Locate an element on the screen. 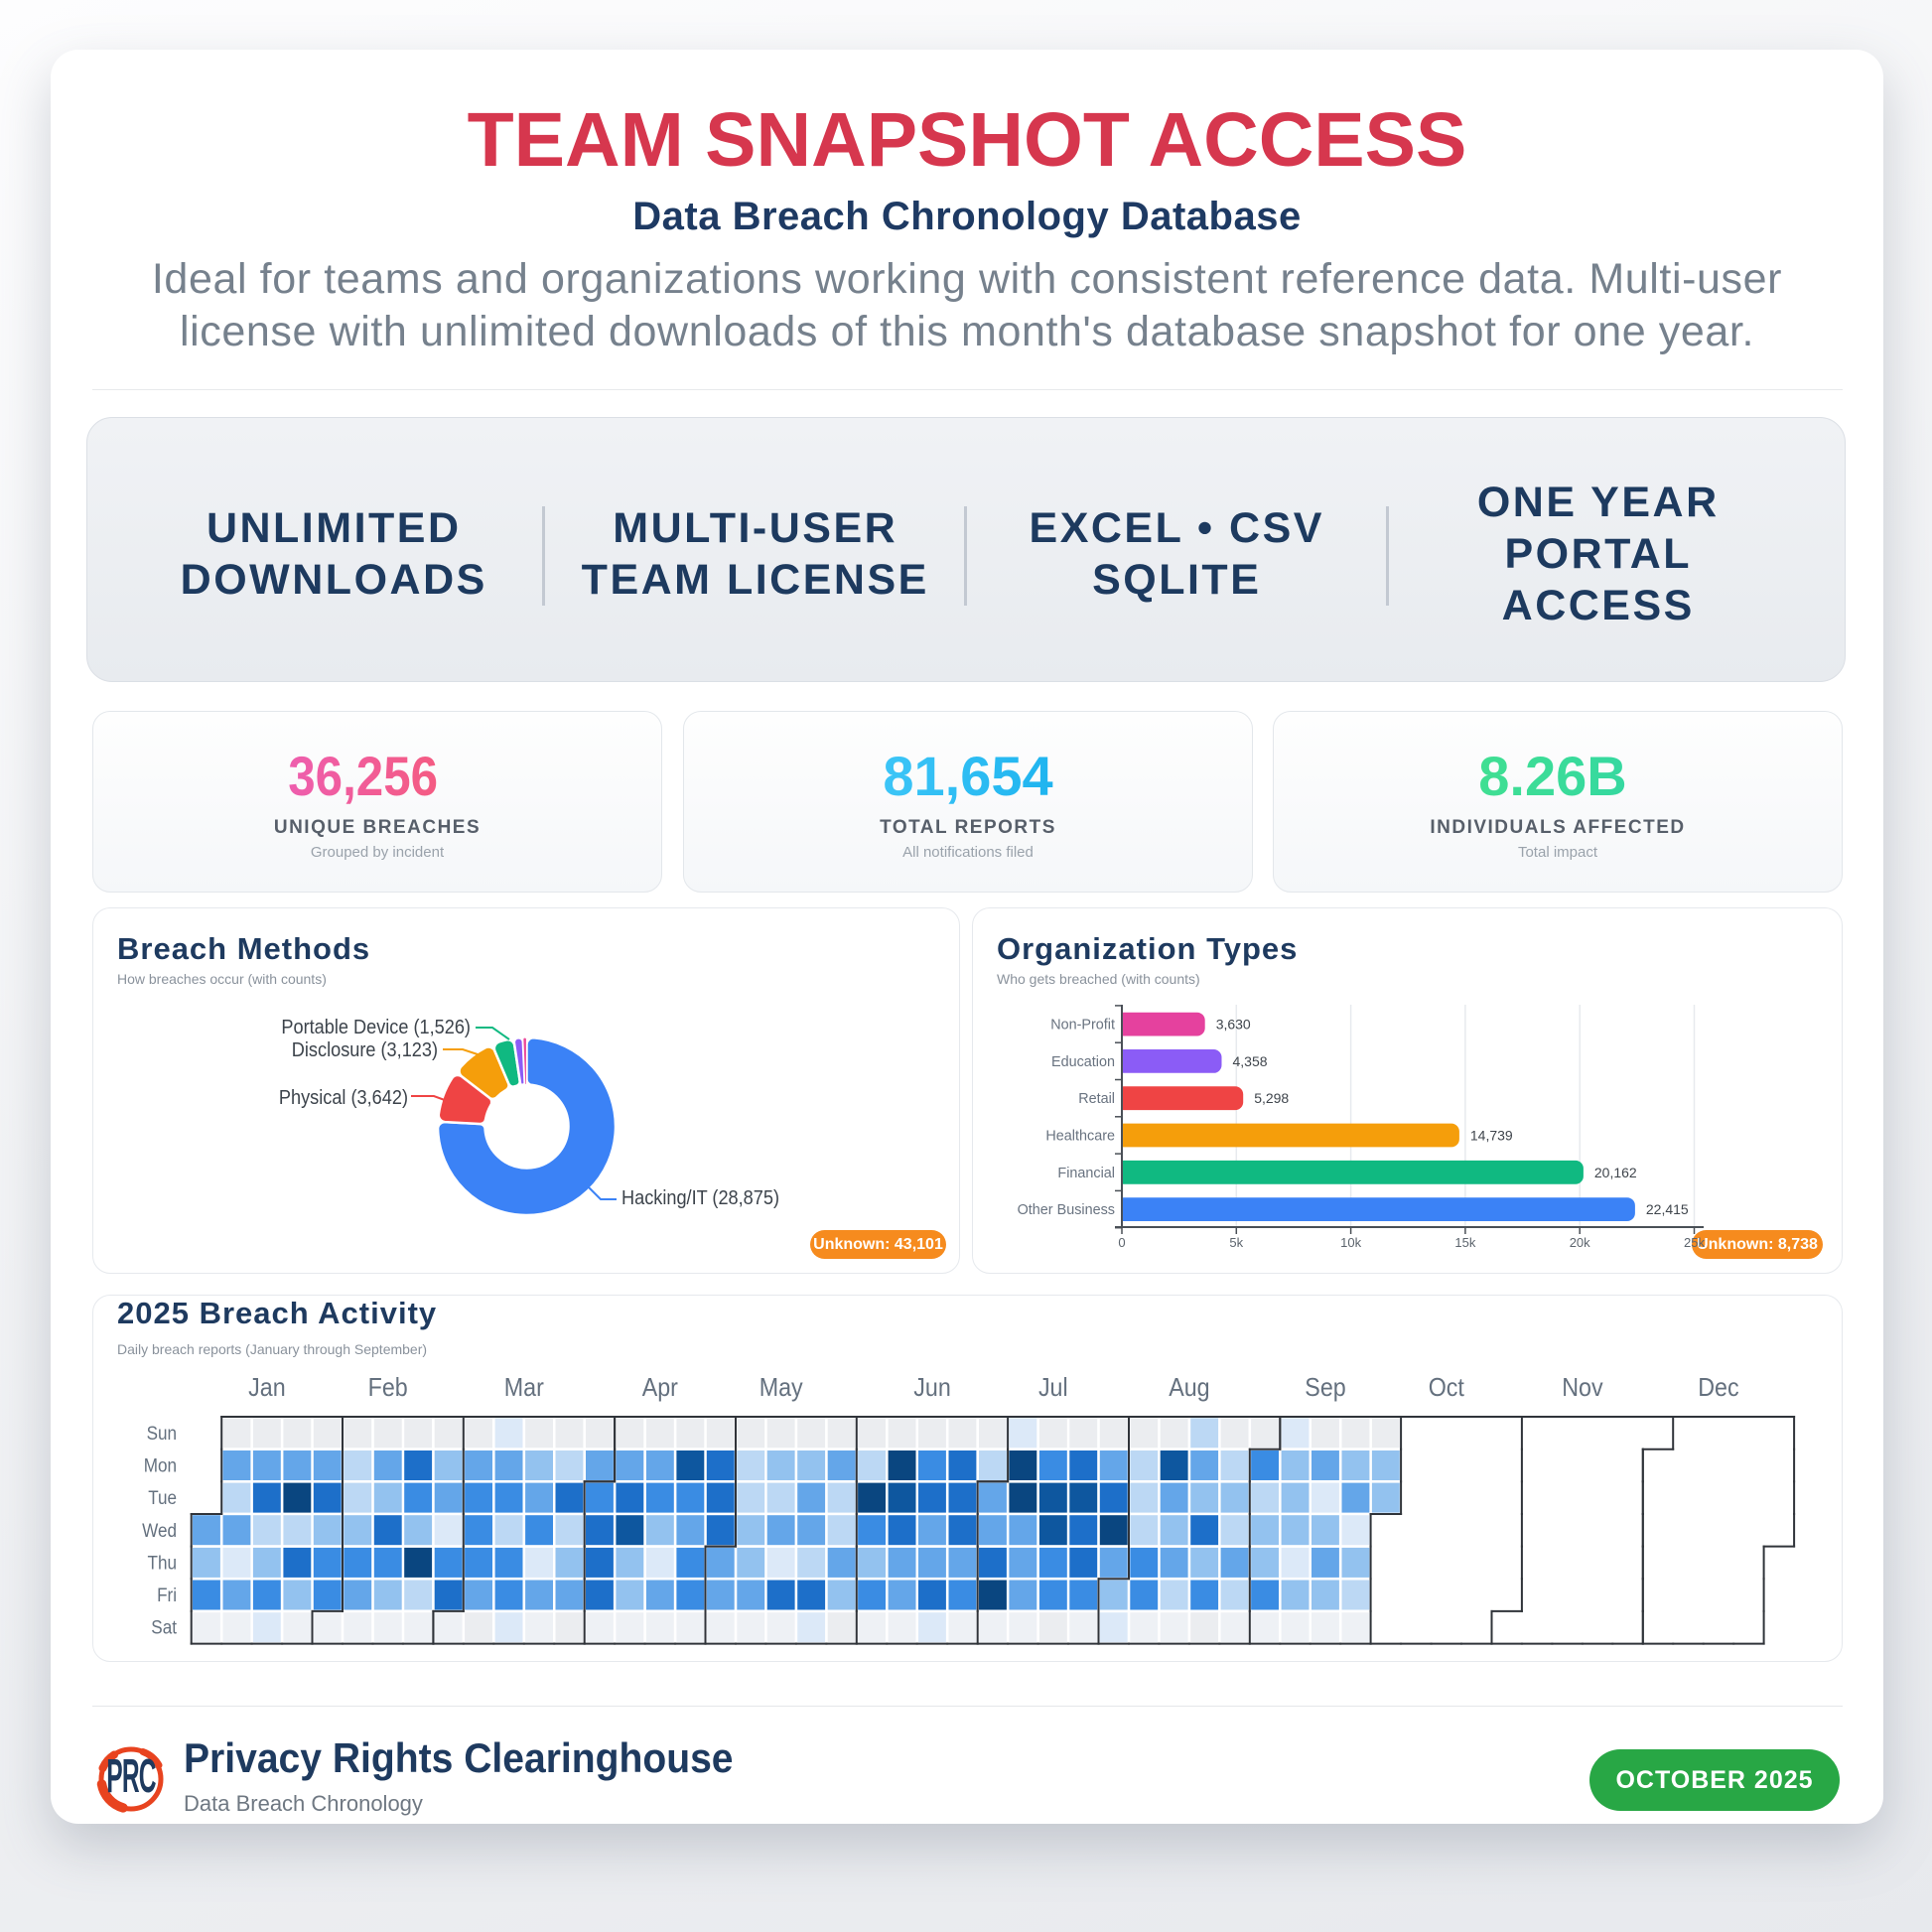 This screenshot has height=1932, width=1932. svg-text: 20,162 is located at coordinates (1616, 1172).